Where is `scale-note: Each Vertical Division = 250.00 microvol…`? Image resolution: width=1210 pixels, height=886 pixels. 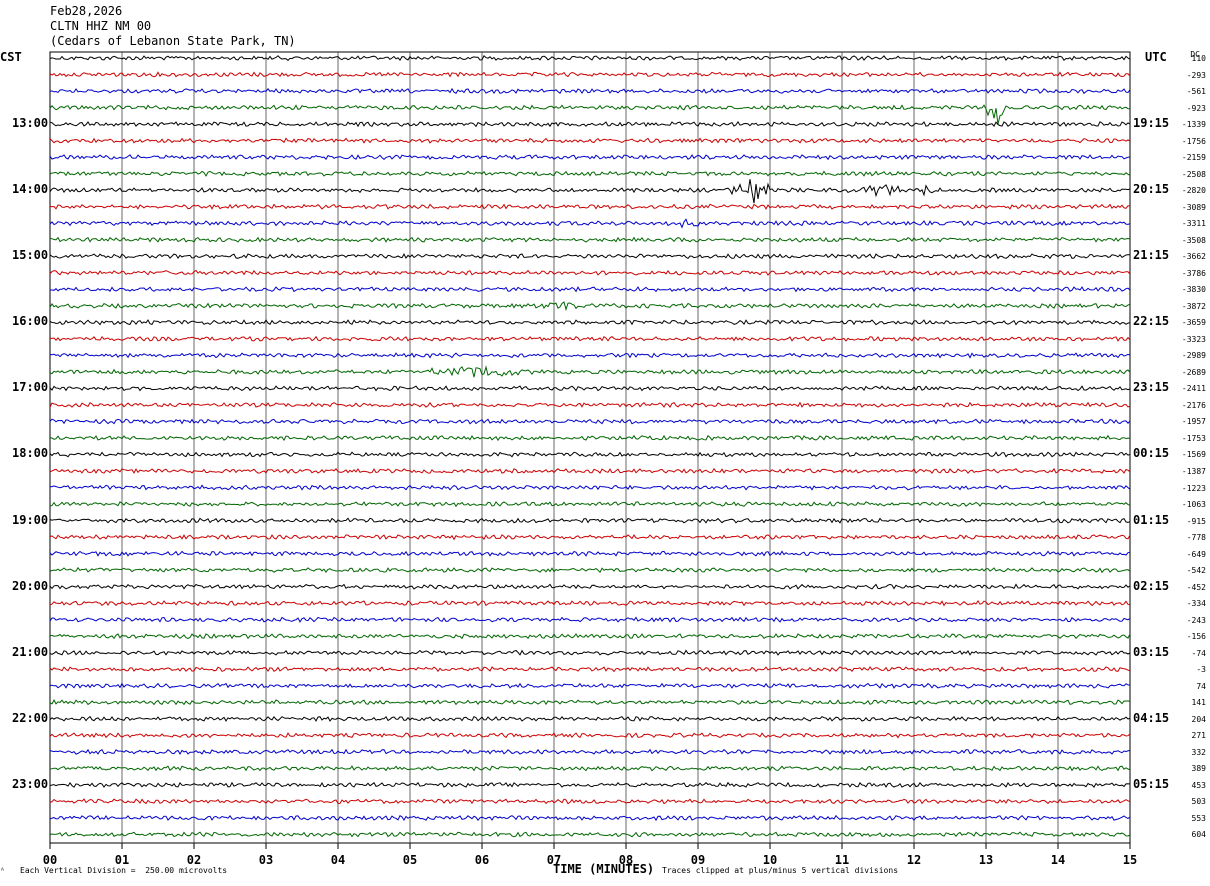
scale-note: Each Vertical Division = 250.00 microvol… is located at coordinates (124, 870).